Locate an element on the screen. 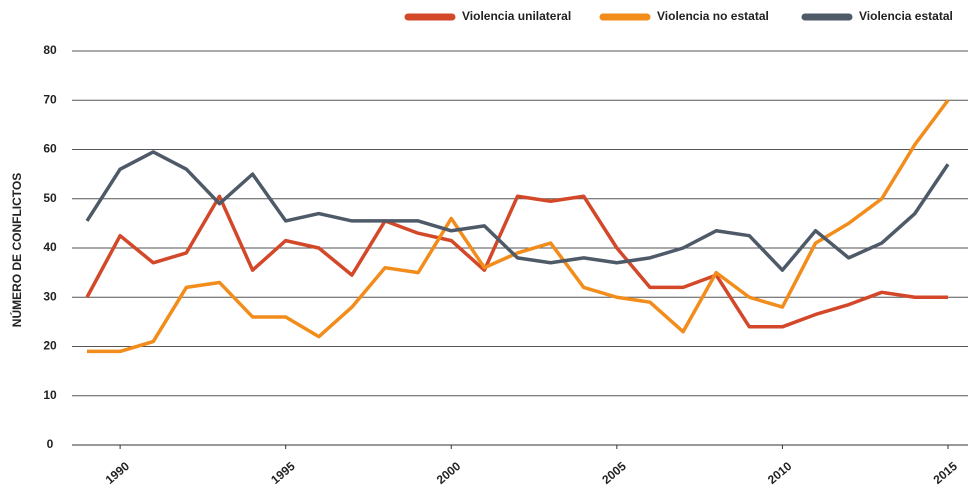 Image resolution: width=968 pixels, height=497 pixels. y-tick-label: 50 is located at coordinates (50, 198).